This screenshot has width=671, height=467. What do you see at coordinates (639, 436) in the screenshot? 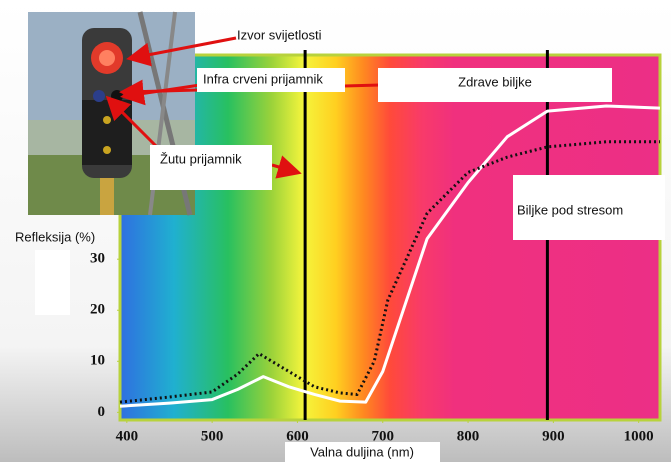
I see `x-tick-label: 1000` at bounding box center [639, 436].